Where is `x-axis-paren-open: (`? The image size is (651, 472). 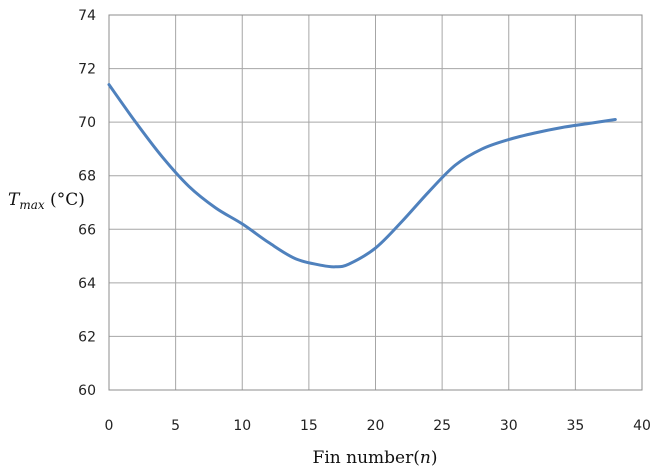
x-axis-paren-open: ( is located at coordinates (416, 458).